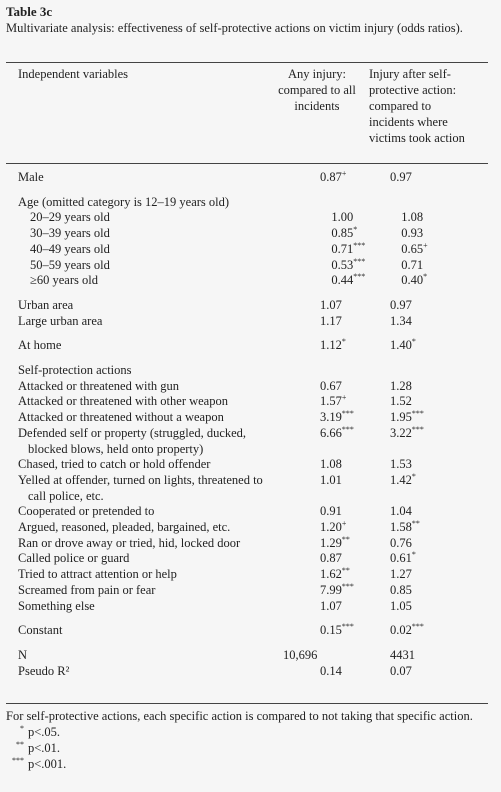  I want to click on header-cell: Any injury: compared to all incidents, so click(317, 90).